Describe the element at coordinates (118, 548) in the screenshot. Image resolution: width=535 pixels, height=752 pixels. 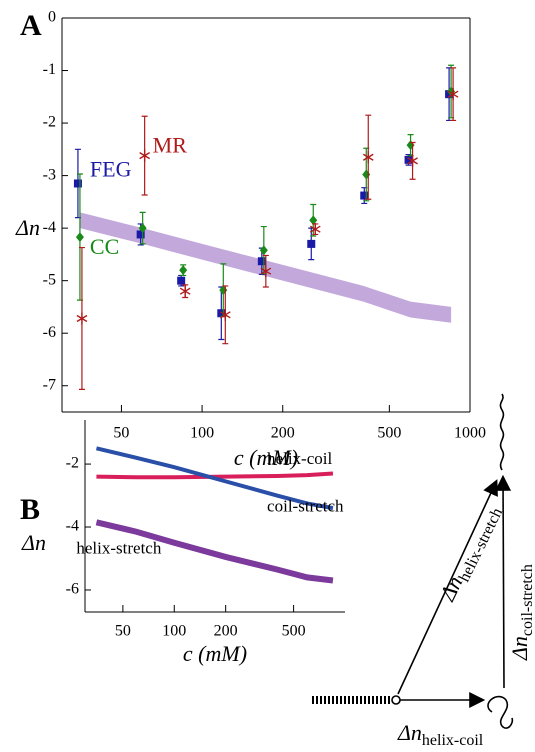
I see `line-label: helix-stretch` at that location.